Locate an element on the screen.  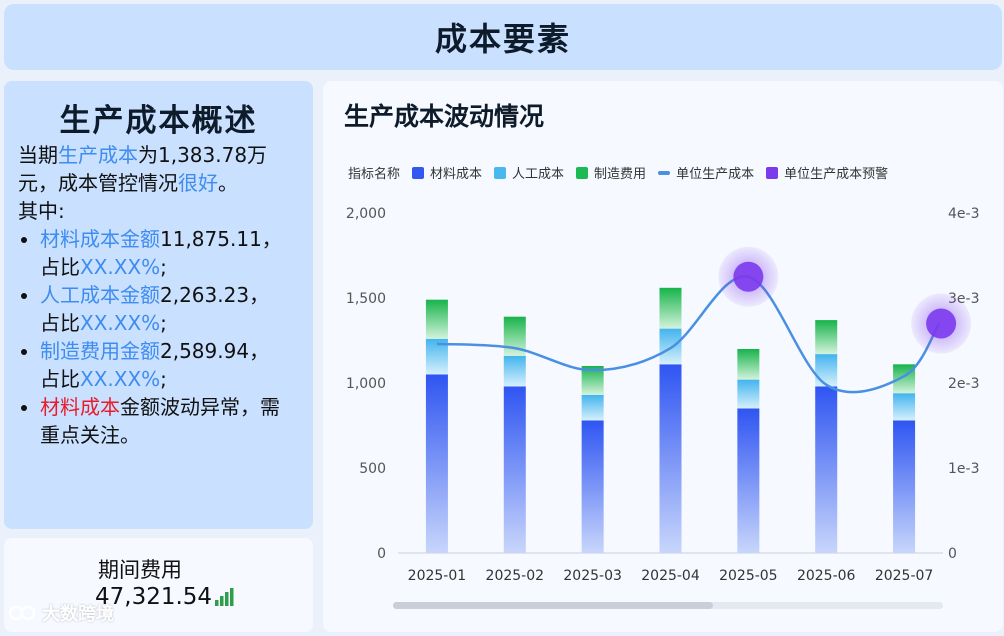
x-axis-tick: 2025-02 is located at coordinates (515, 576).